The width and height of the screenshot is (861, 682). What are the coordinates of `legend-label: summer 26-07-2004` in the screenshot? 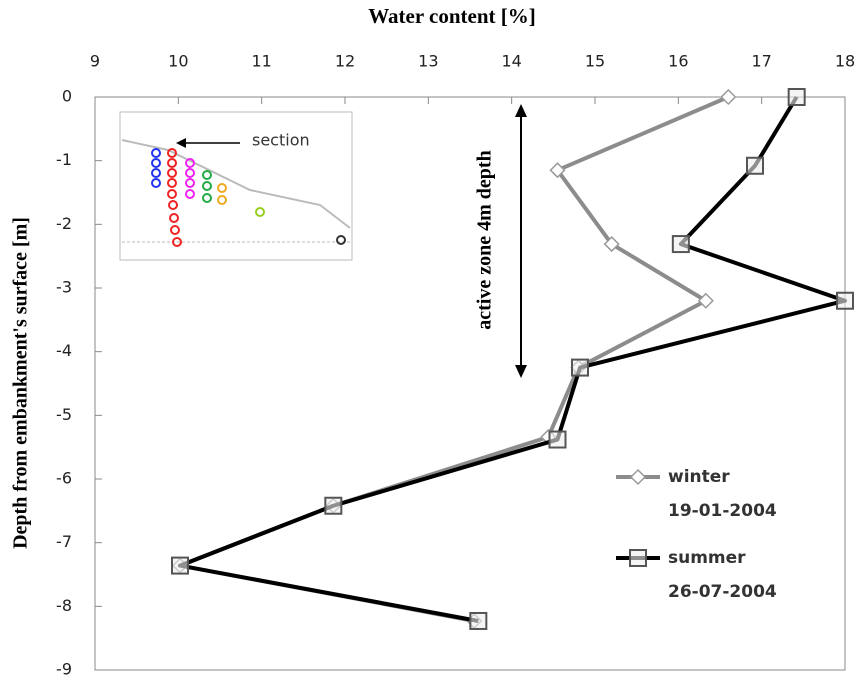 It's located at (722, 575).